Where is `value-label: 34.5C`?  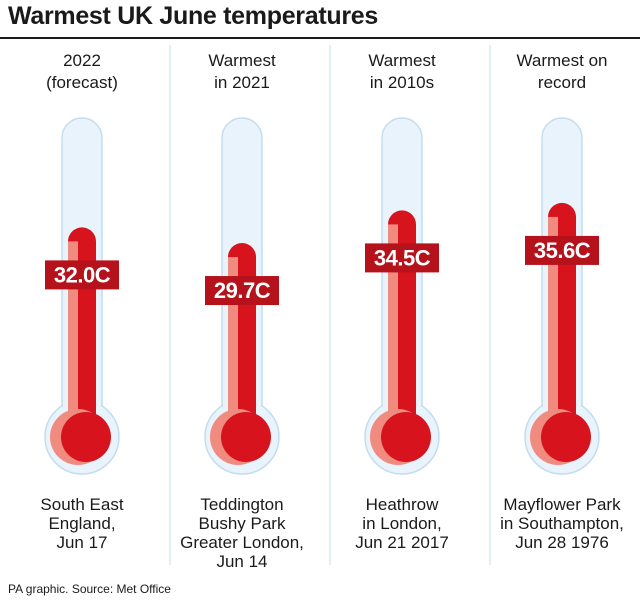
value-label: 34.5C is located at coordinates (402, 257).